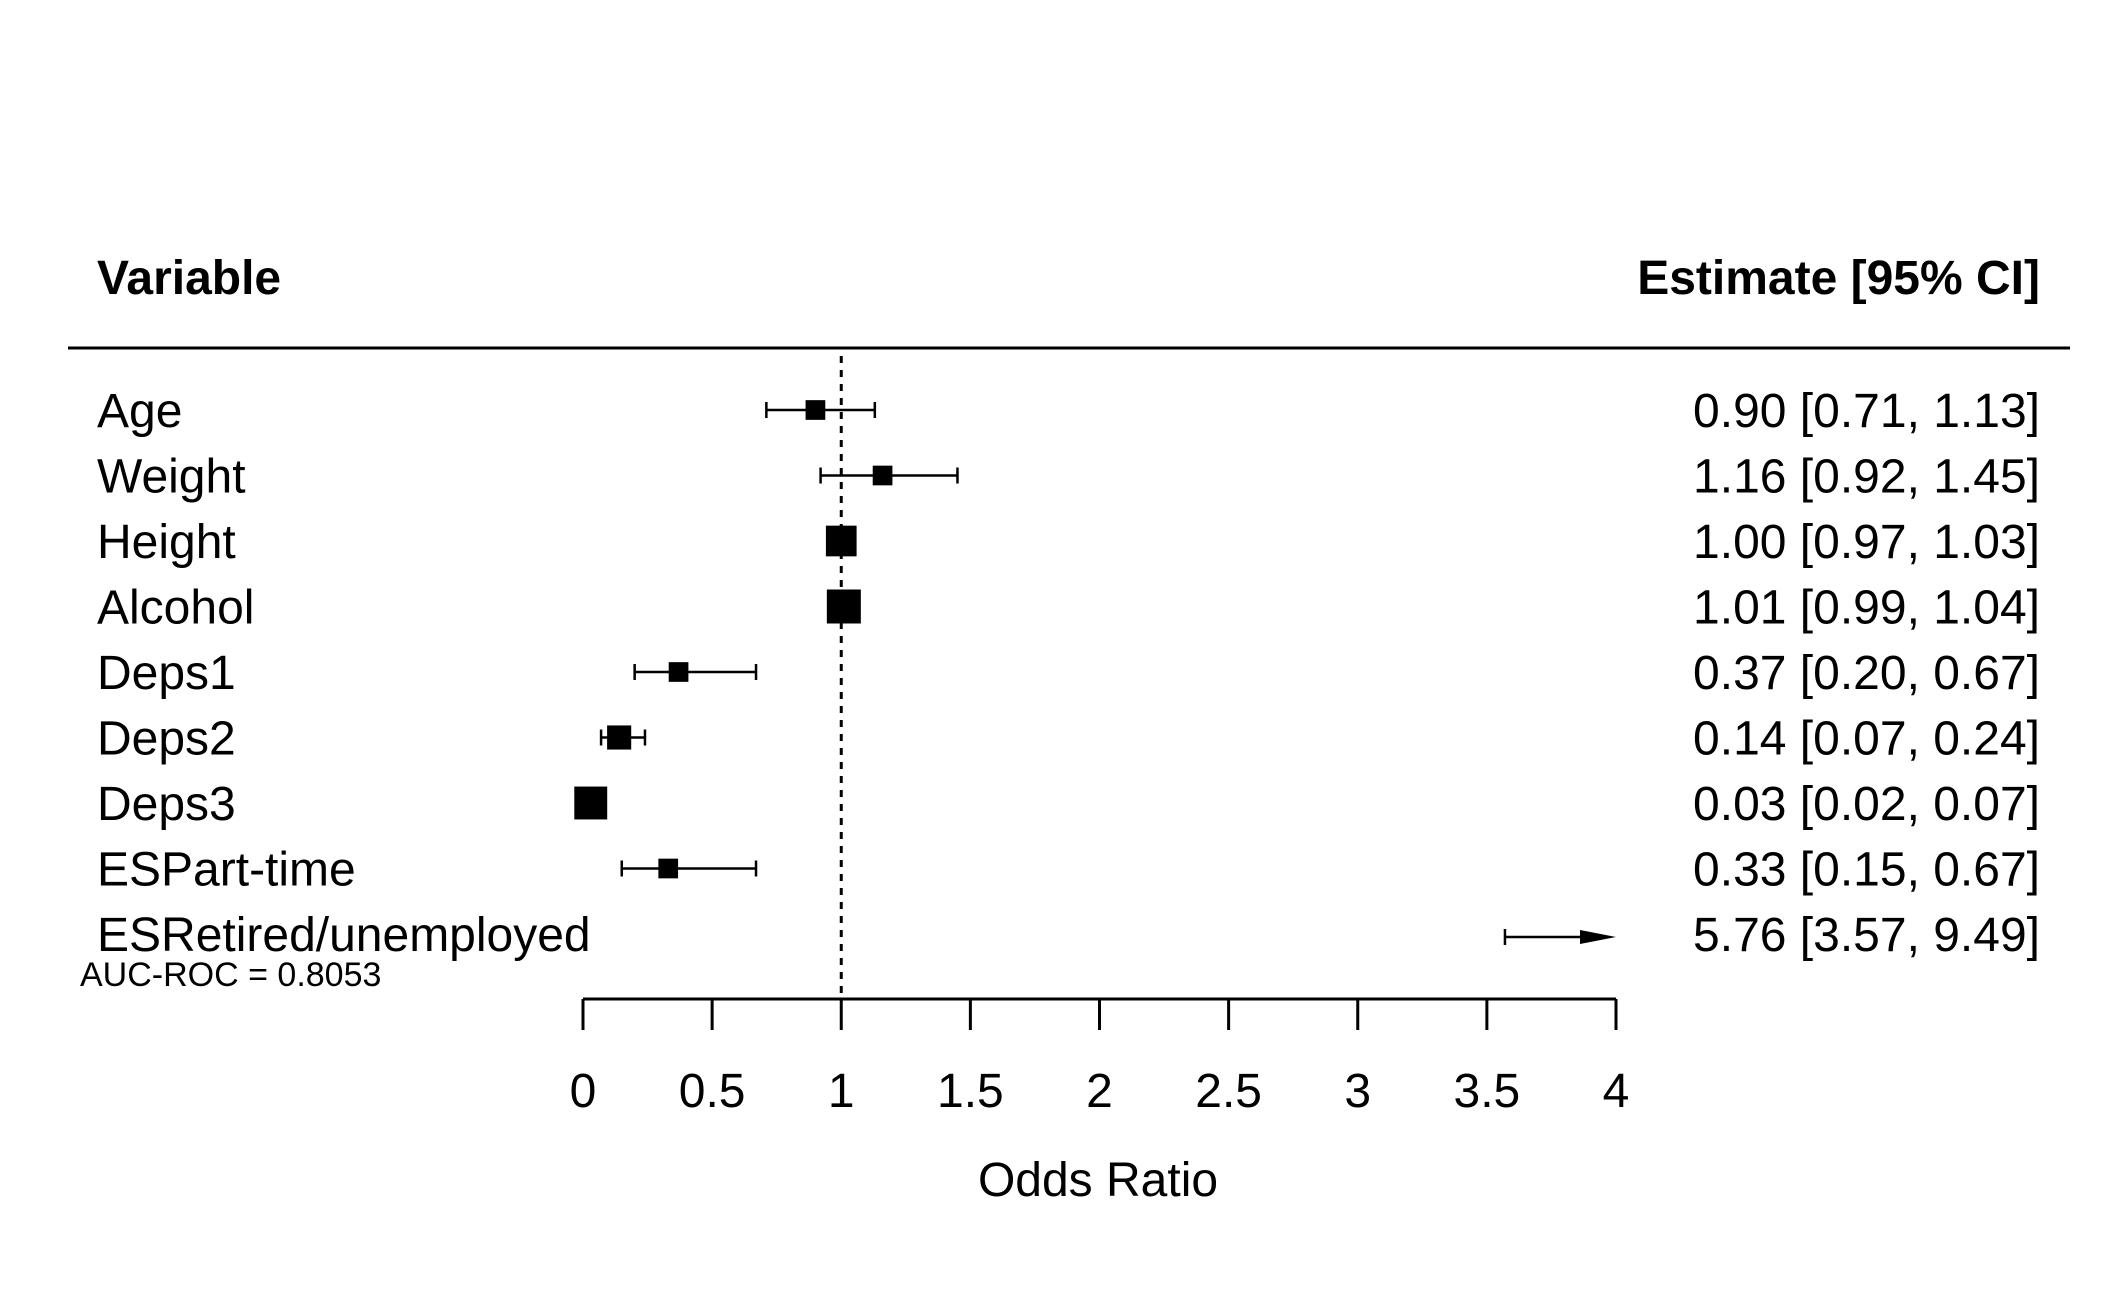 Image resolution: width=2125 pixels, height=1299 pixels. I want to click on row-estimate: 1.01 [0.99, 1.04], so click(1866, 608).